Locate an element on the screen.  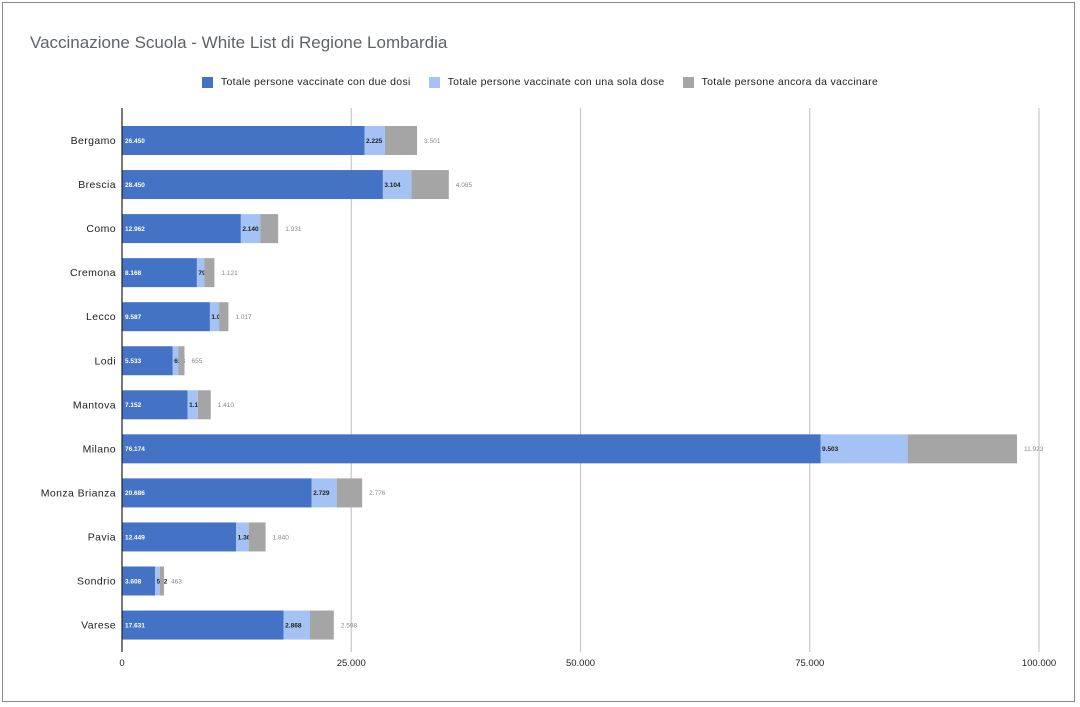
category-label: Pavia is located at coordinates (102, 537).